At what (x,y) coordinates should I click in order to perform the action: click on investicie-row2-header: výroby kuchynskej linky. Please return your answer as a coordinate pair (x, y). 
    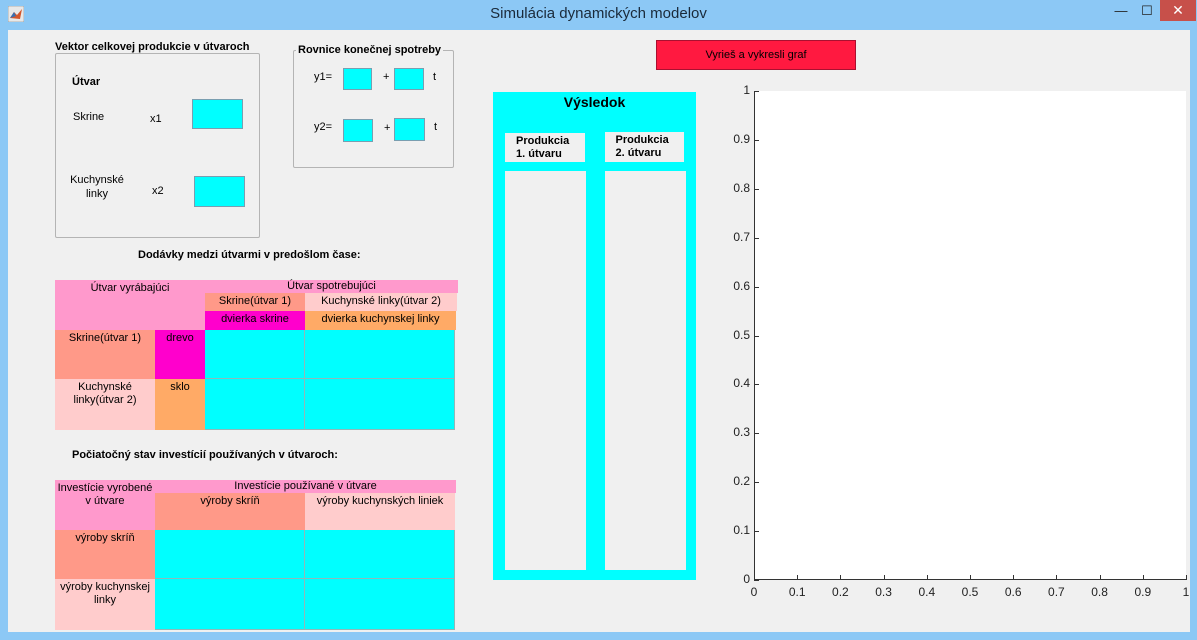
    Looking at the image, I should click on (105, 604).